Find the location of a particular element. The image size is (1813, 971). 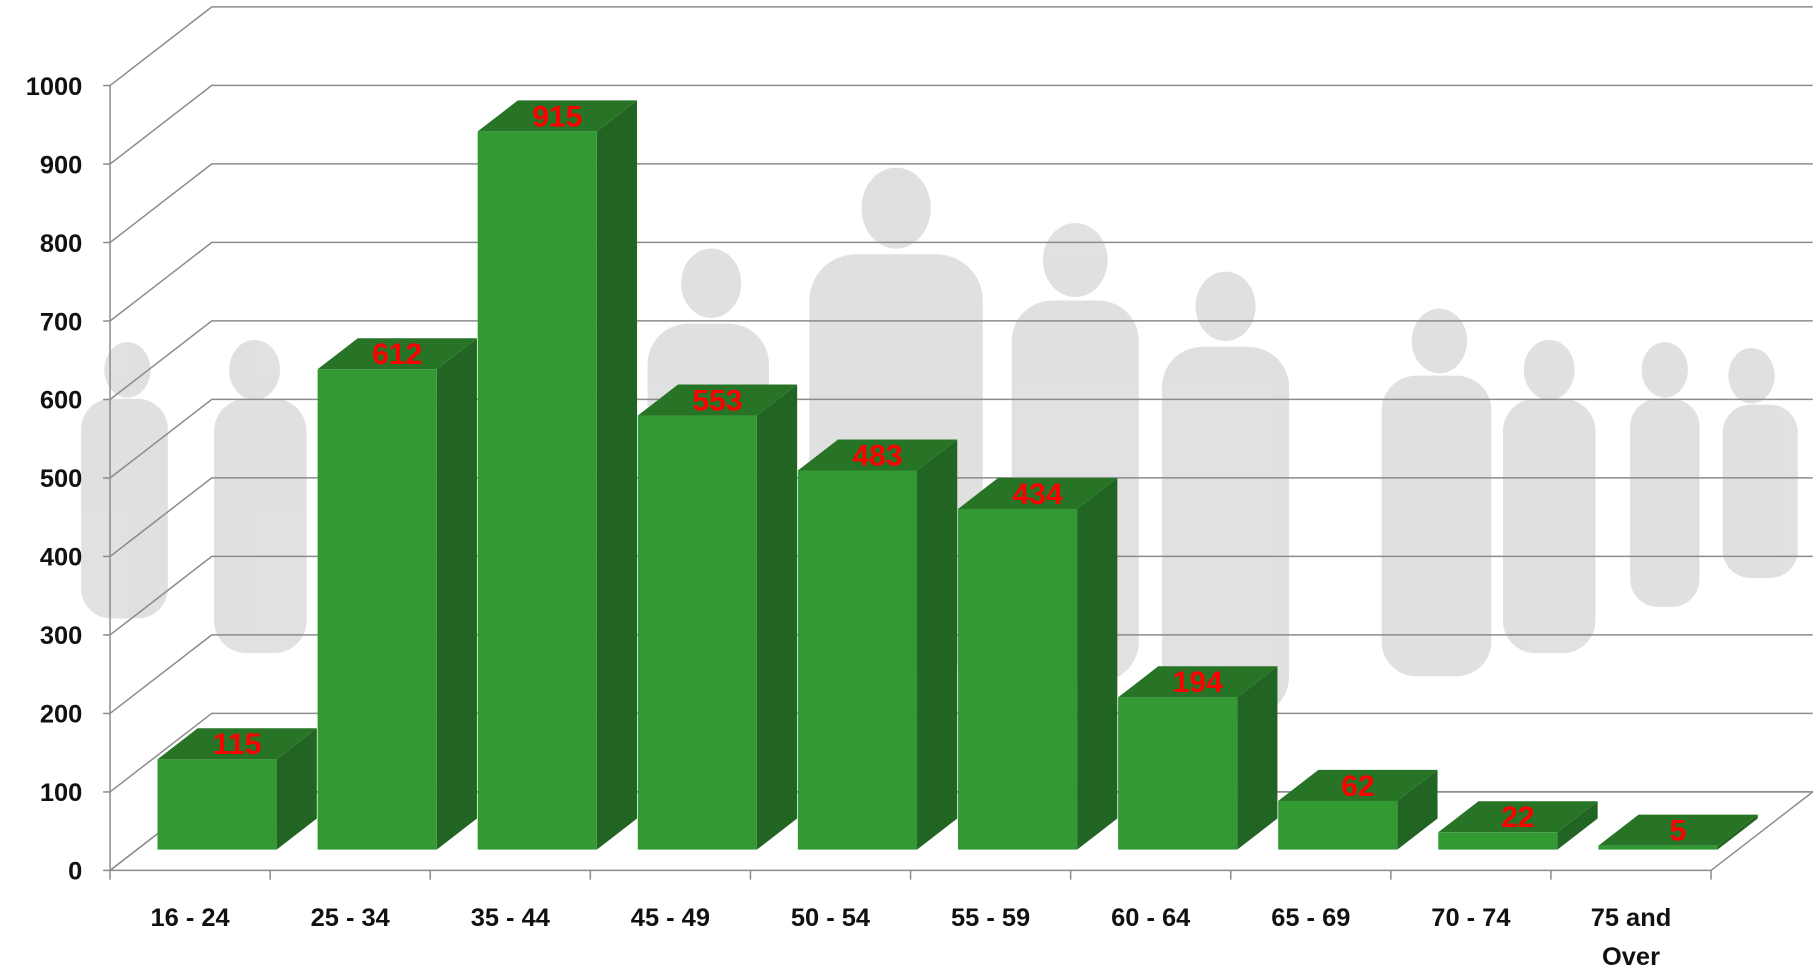

value-label: 22 is located at coordinates (1517, 817).